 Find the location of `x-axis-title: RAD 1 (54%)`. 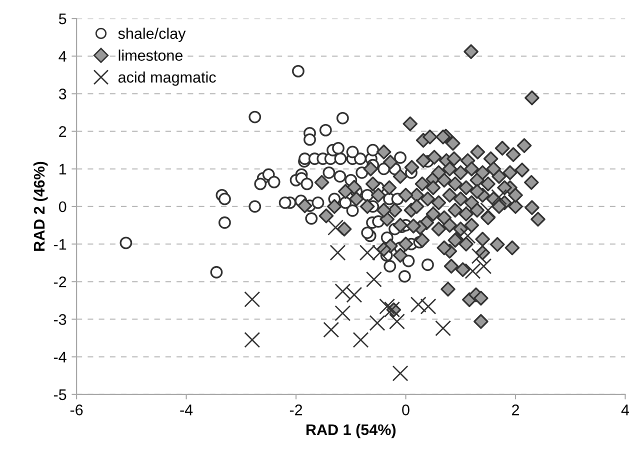

x-axis-title: RAD 1 (54%) is located at coordinates (351, 431).